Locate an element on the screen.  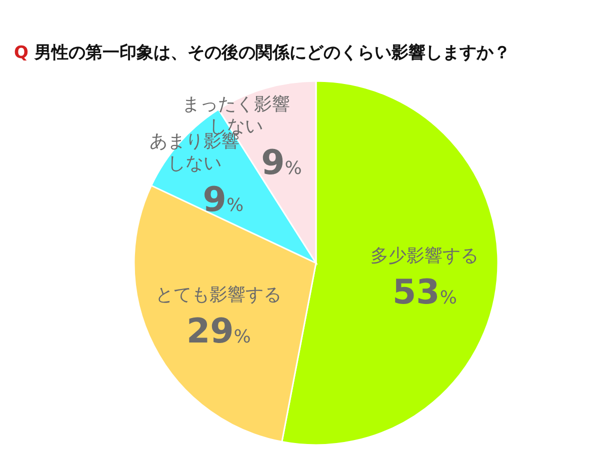
data-label: 29% is located at coordinates (218, 332).